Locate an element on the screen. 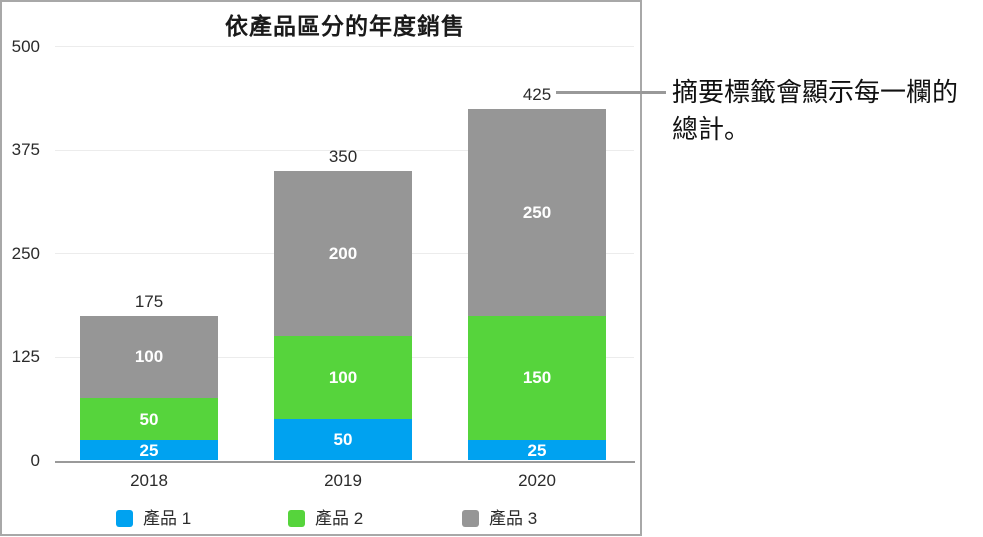 The height and width of the screenshot is (537, 983). x-axis-label-2020: 2020 is located at coordinates (537, 480).